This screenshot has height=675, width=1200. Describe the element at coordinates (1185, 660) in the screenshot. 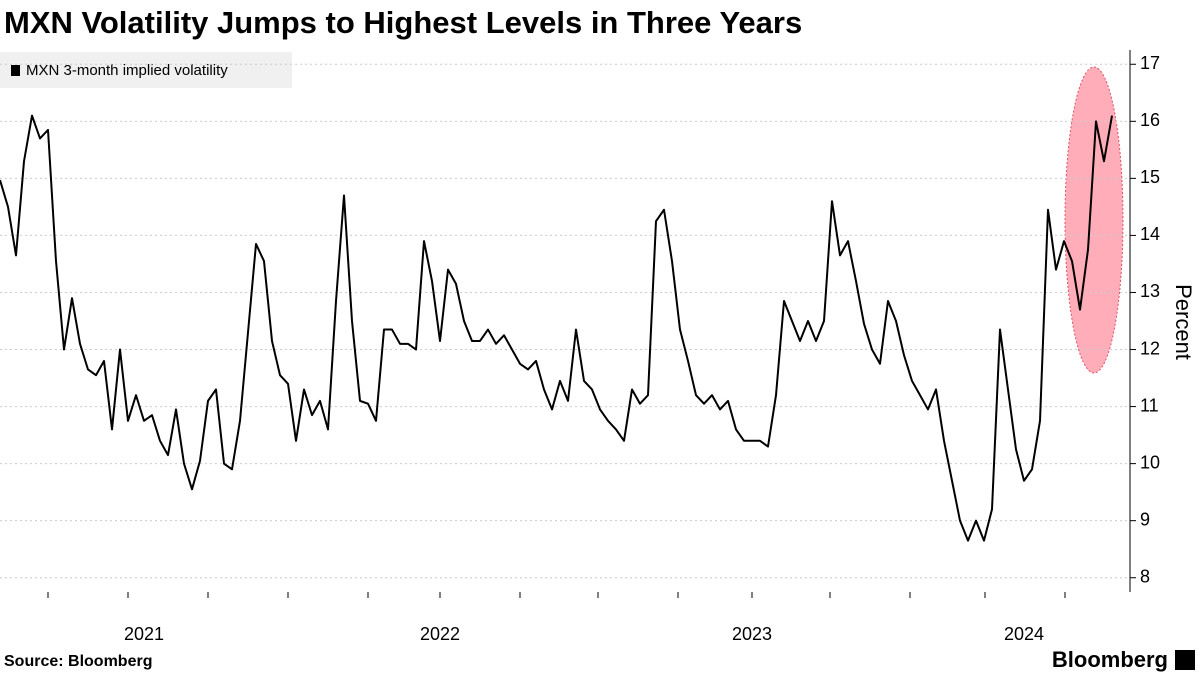

I see `logo-icon` at that location.